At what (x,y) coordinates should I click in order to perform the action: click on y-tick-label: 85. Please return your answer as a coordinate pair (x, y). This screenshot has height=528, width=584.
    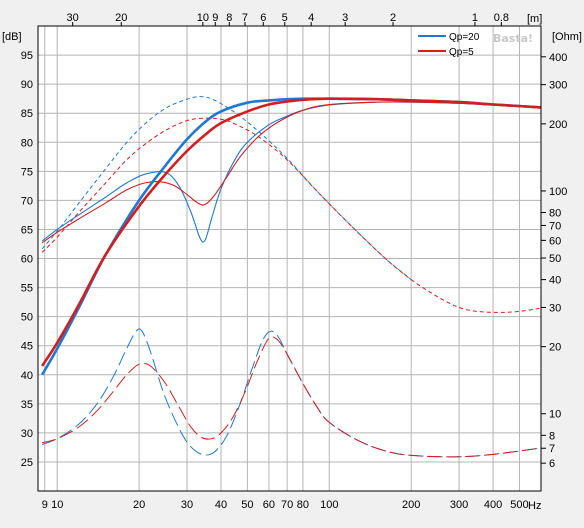
    Looking at the image, I should click on (27, 114).